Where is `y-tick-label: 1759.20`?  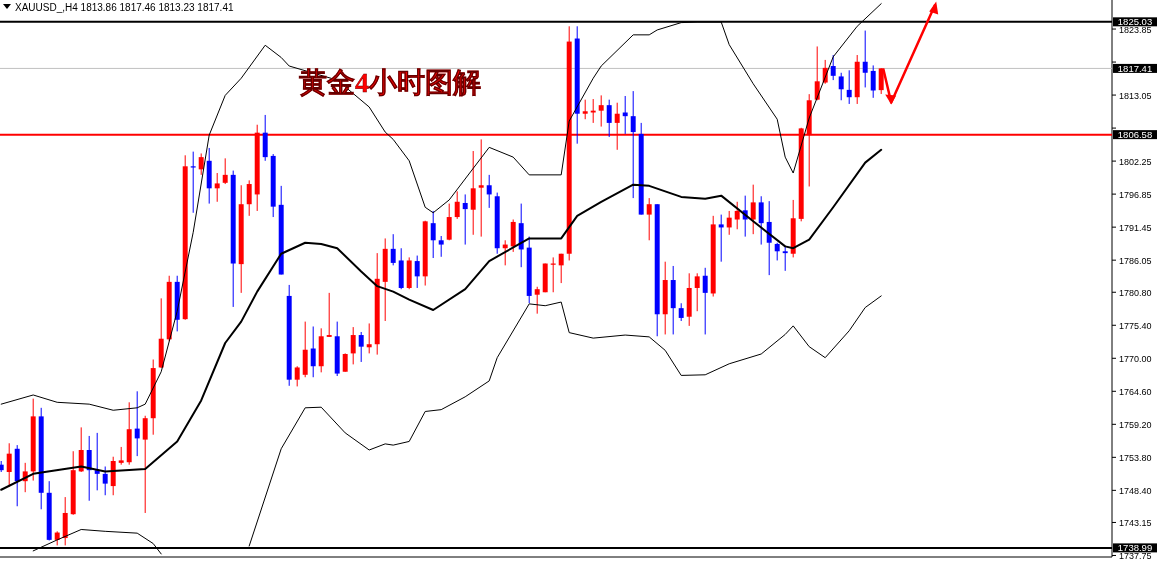 y-tick-label: 1759.20 is located at coordinates (1135, 425).